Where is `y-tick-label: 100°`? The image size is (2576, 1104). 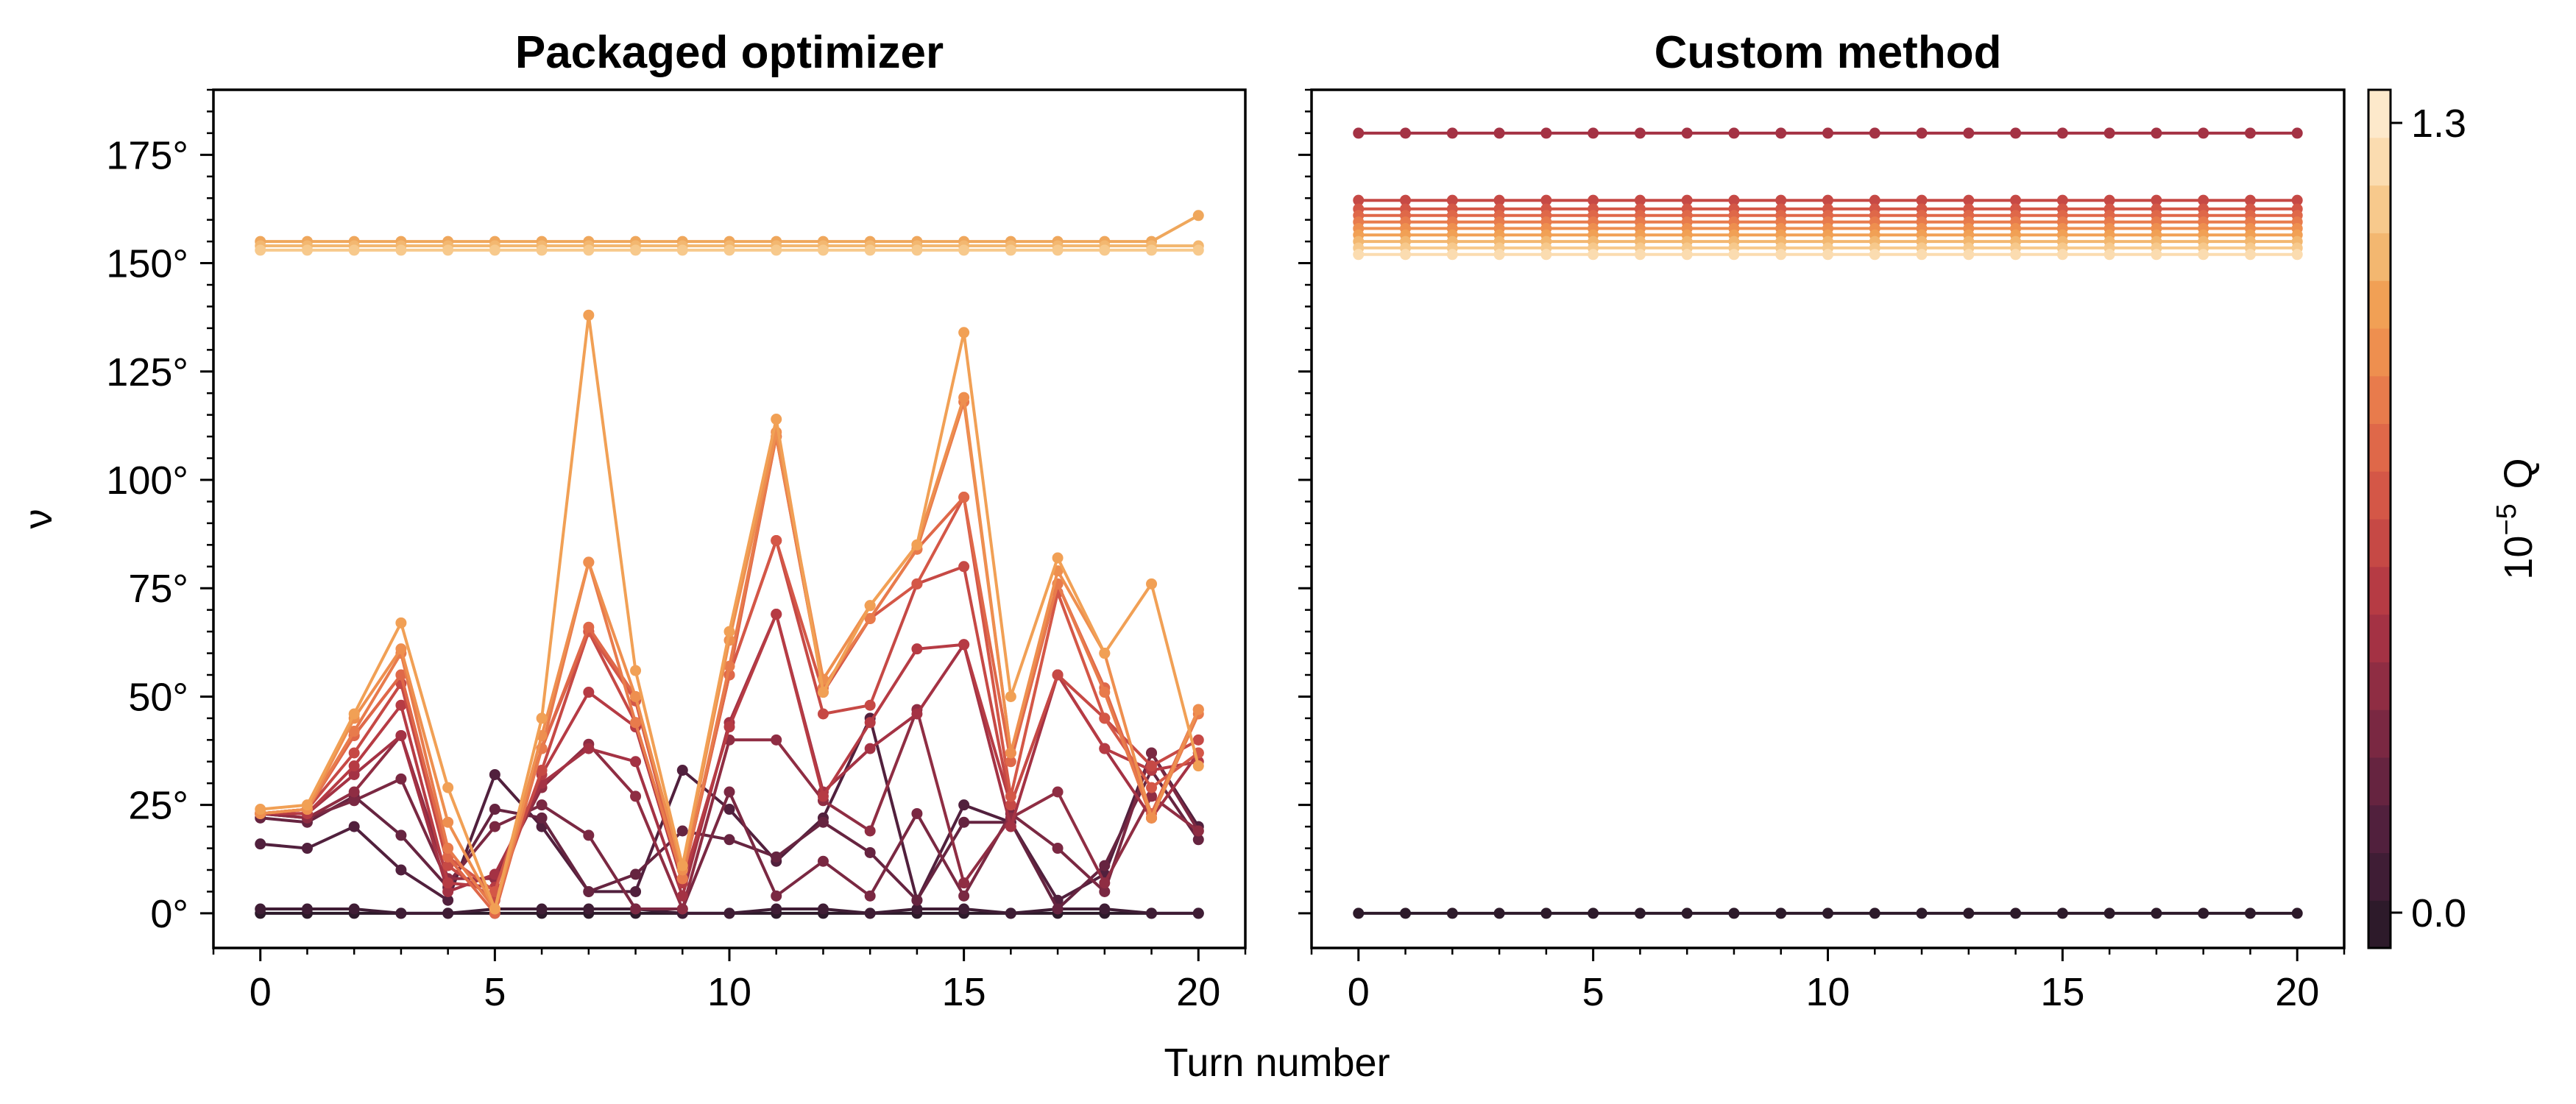 y-tick-label: 100° is located at coordinates (147, 481).